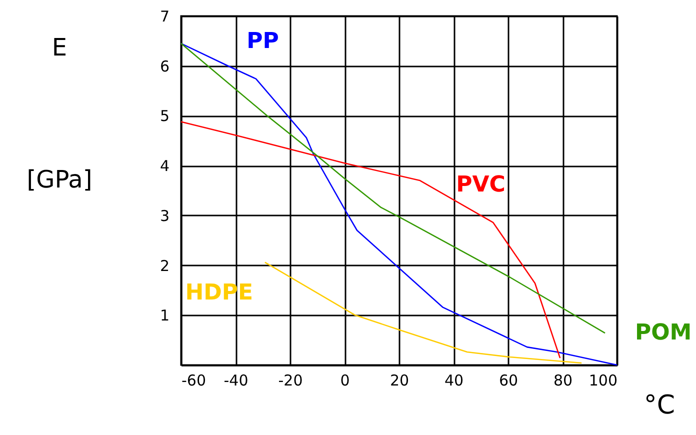 This screenshot has height=435, width=696. Describe the element at coordinates (663, 333) in the screenshot. I see `series-label: POM` at that location.